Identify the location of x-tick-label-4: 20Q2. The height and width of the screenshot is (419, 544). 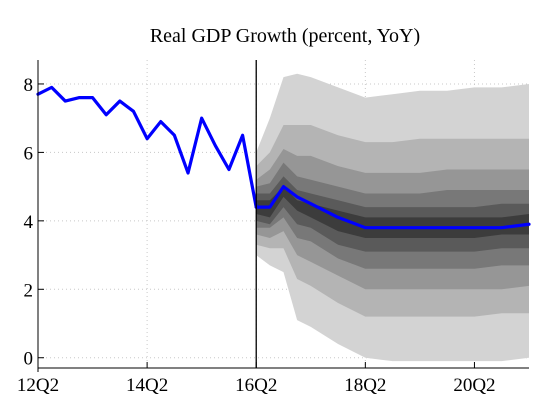
(474, 385).